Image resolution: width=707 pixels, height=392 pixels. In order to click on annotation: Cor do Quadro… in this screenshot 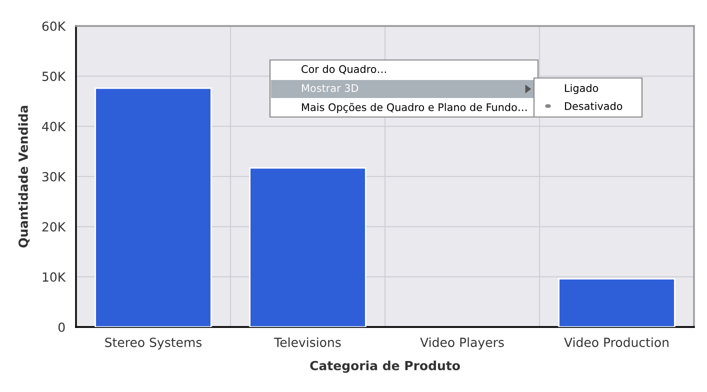, I will do `click(344, 69)`.